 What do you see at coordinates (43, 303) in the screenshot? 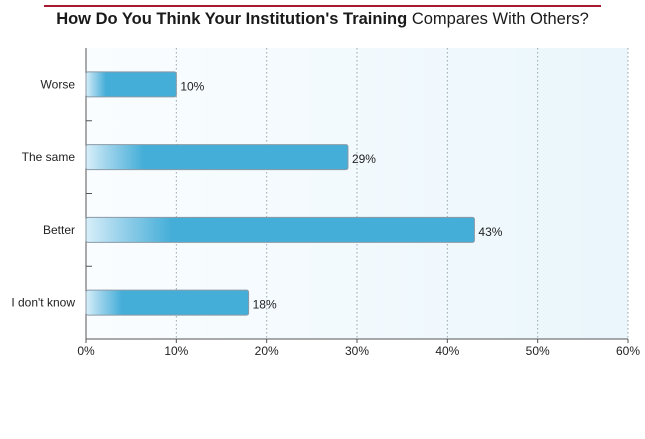
I see `category-label: I don't know` at bounding box center [43, 303].